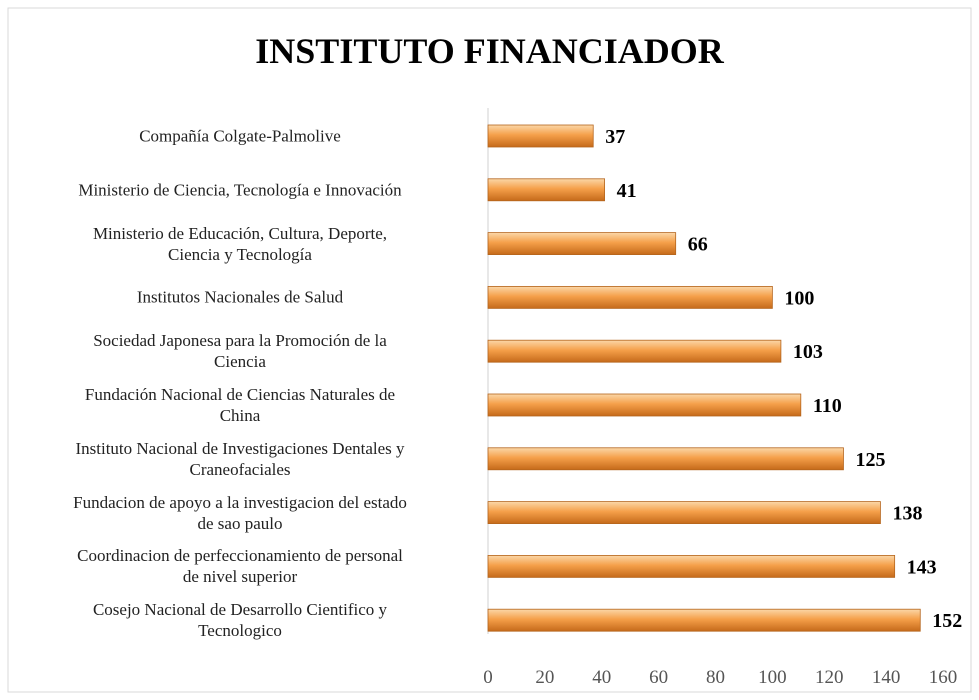 The height and width of the screenshot is (700, 979). What do you see at coordinates (488, 677) in the screenshot?
I see `x-tick-label: 0` at bounding box center [488, 677].